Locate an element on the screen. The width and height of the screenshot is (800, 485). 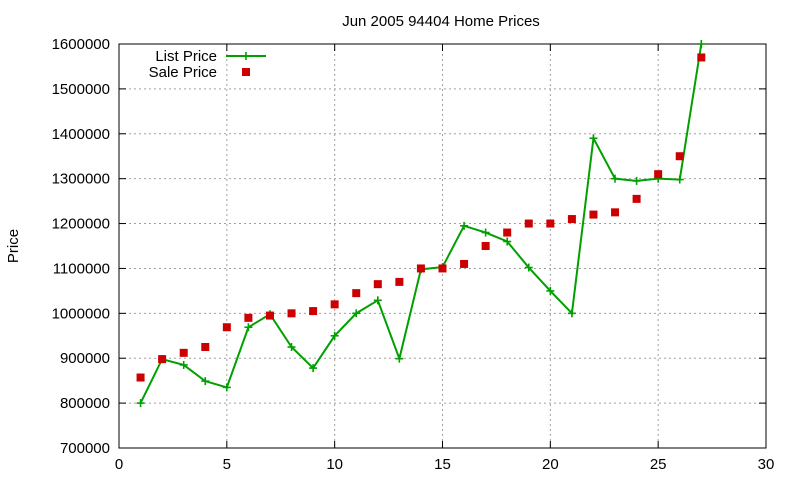
x-tick-label: 30 is located at coordinates (766, 464).